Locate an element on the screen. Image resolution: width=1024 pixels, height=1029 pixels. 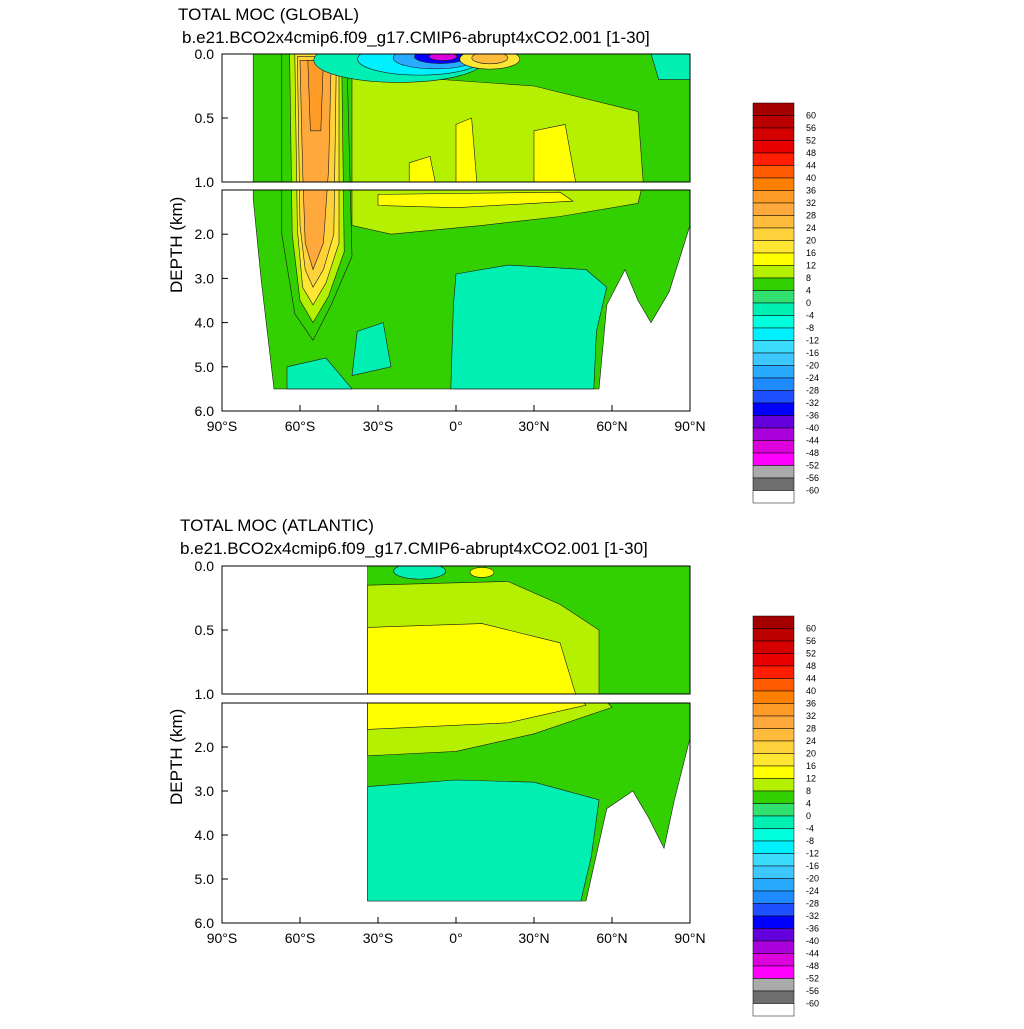
colorbar-label: 20 is located at coordinates (811, 754).